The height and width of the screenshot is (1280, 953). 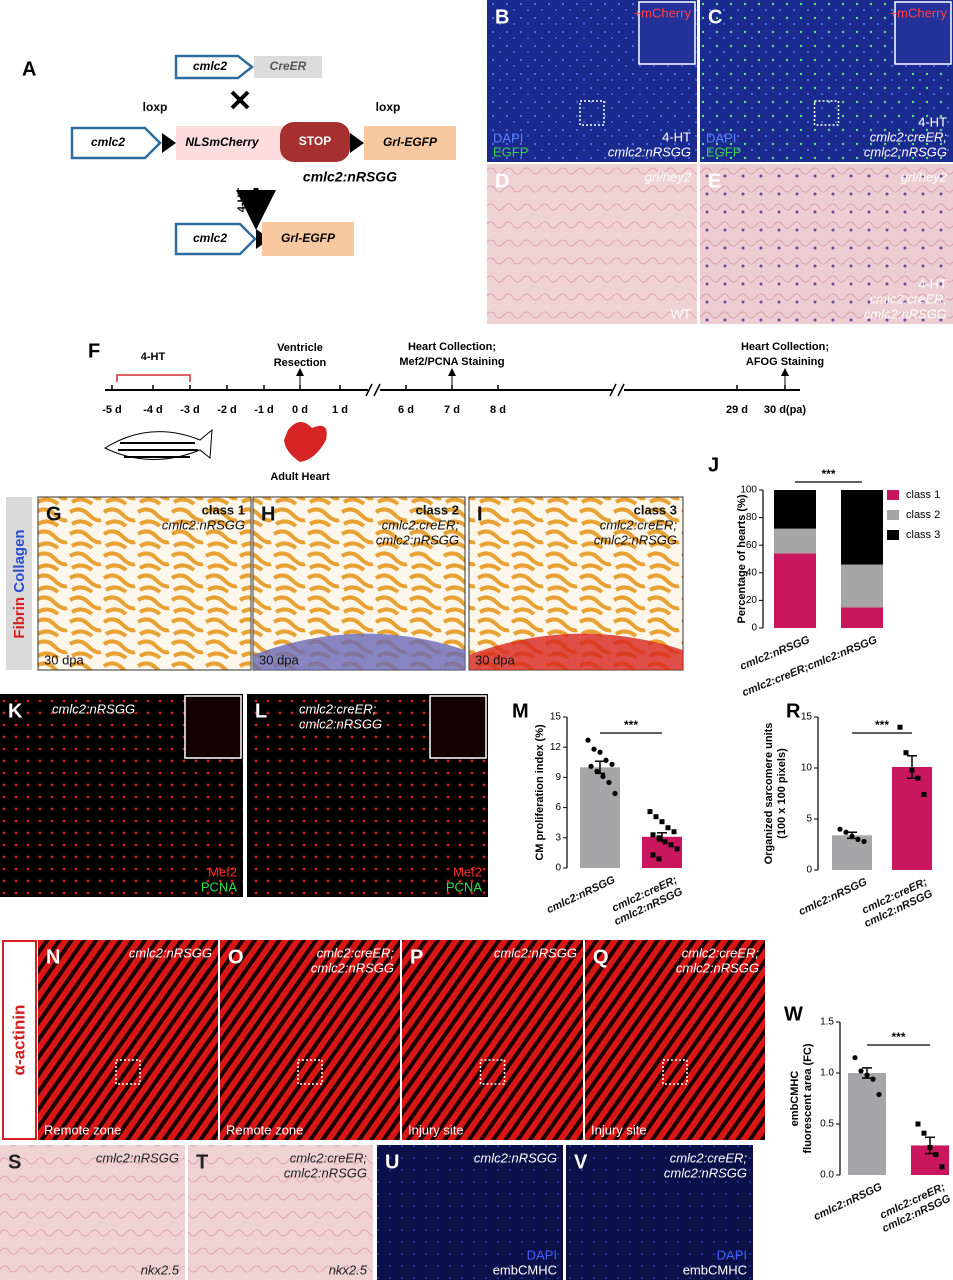 I want to click on y-axis-label: fluorescent area (FC), so click(x=808, y=1098).